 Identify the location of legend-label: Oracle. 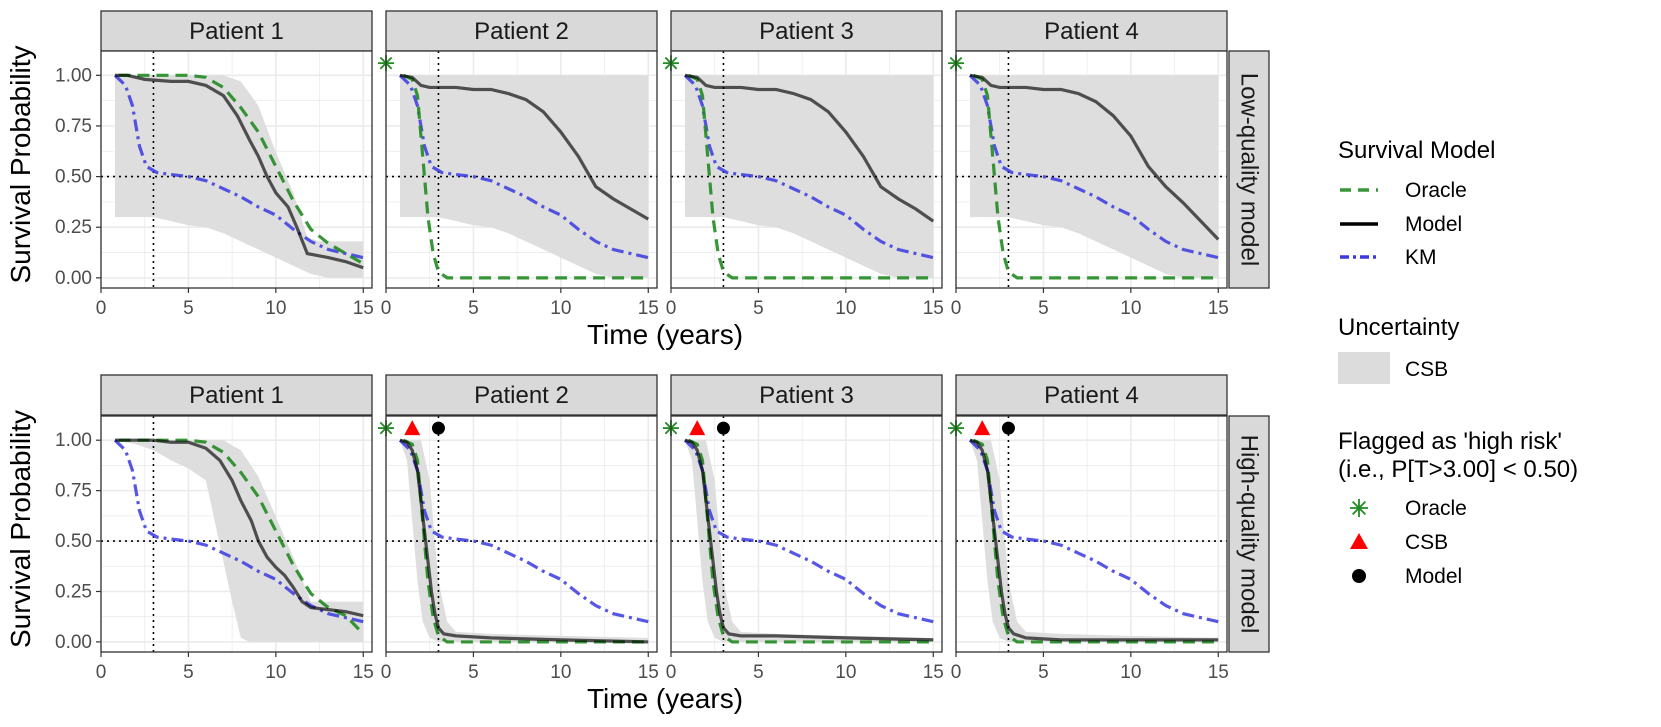
(1436, 190).